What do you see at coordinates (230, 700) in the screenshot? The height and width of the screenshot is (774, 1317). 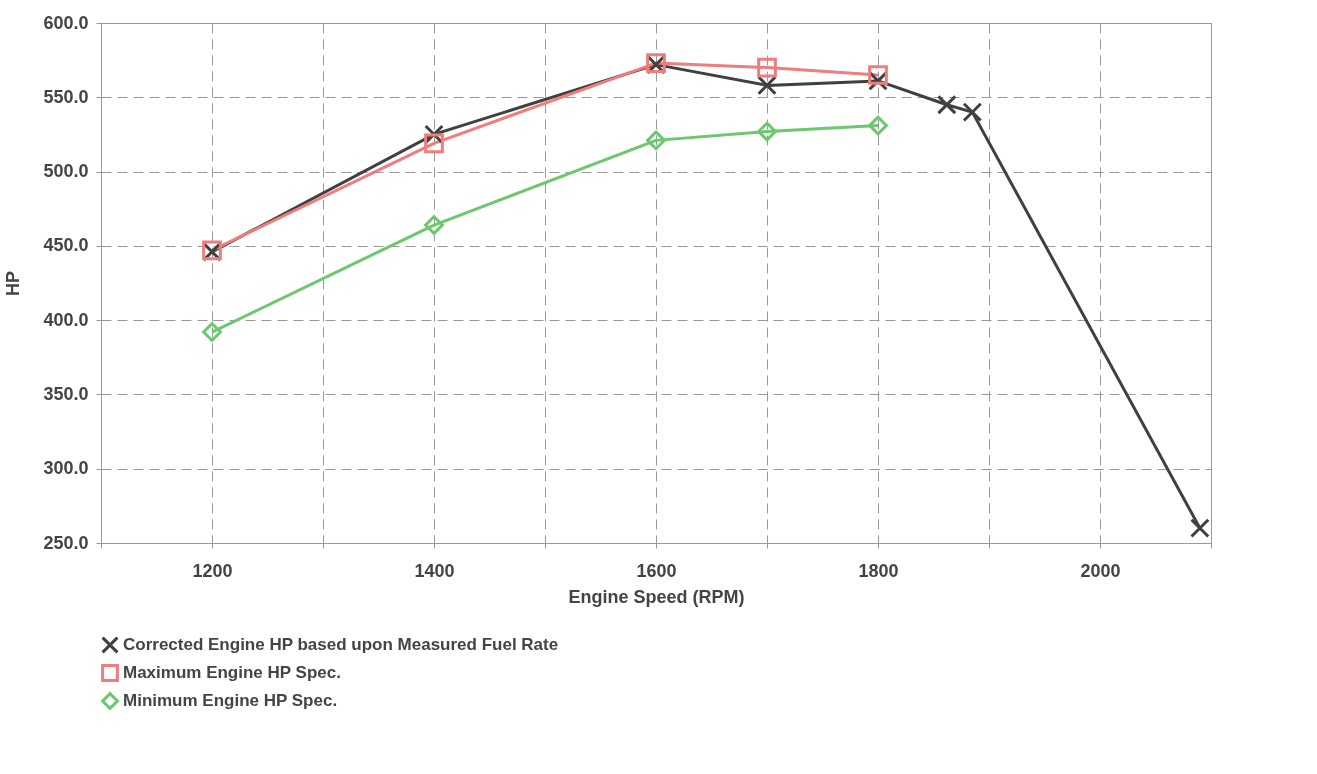 I see `legend-label: Minimum Engine HP Spec.` at bounding box center [230, 700].